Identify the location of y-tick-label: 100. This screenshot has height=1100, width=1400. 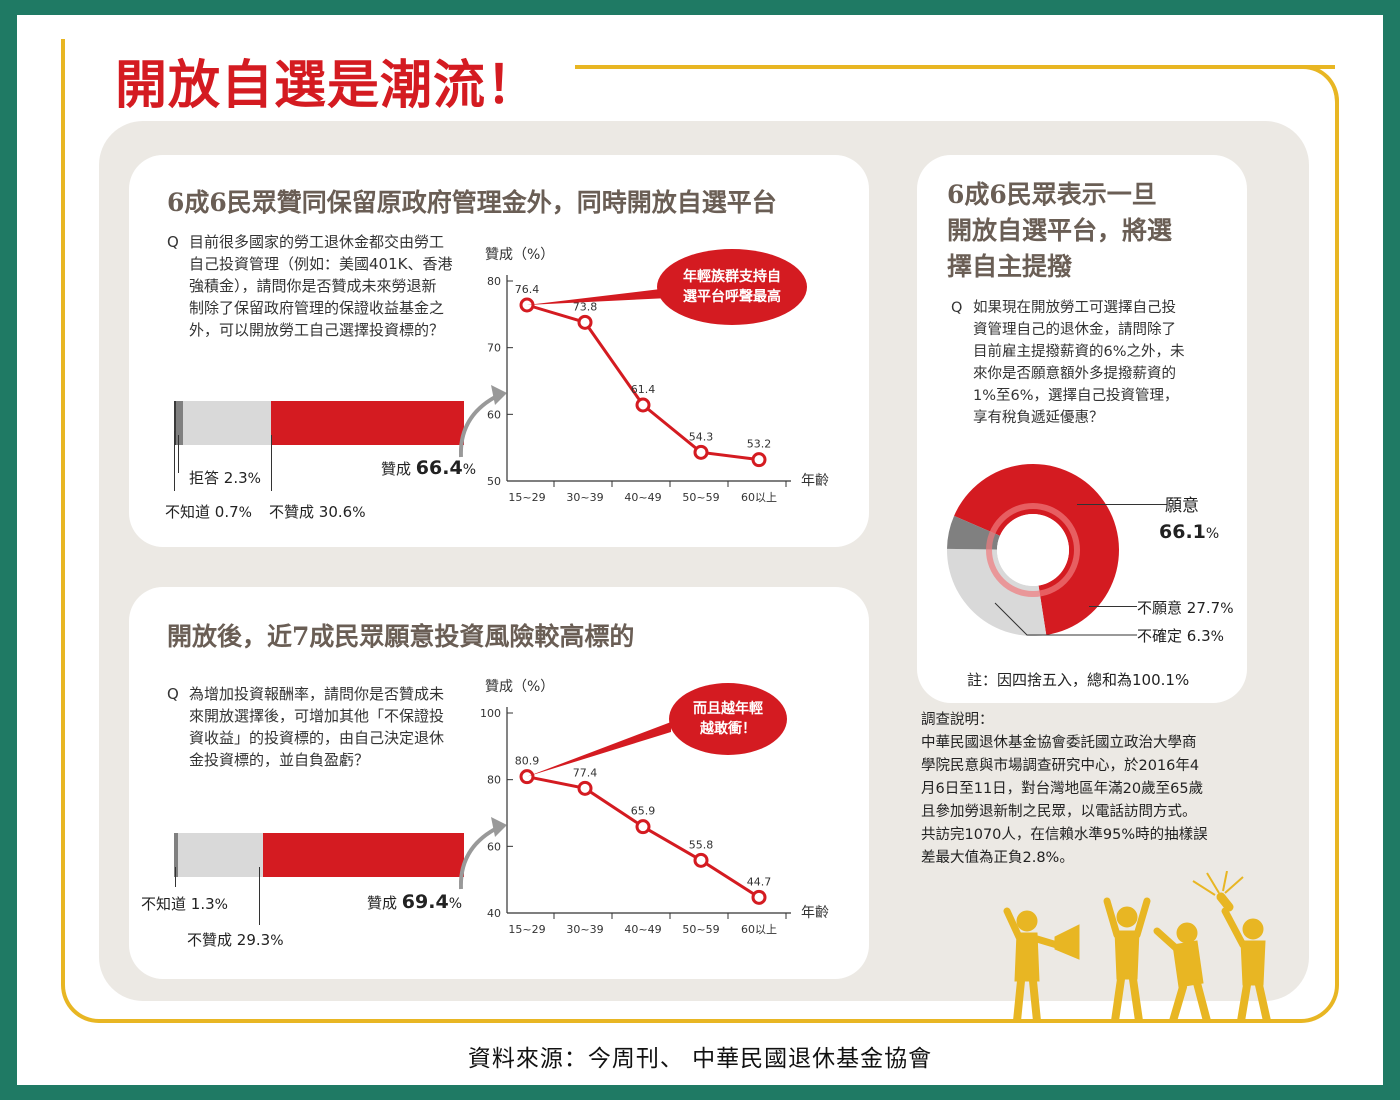
(490, 713).